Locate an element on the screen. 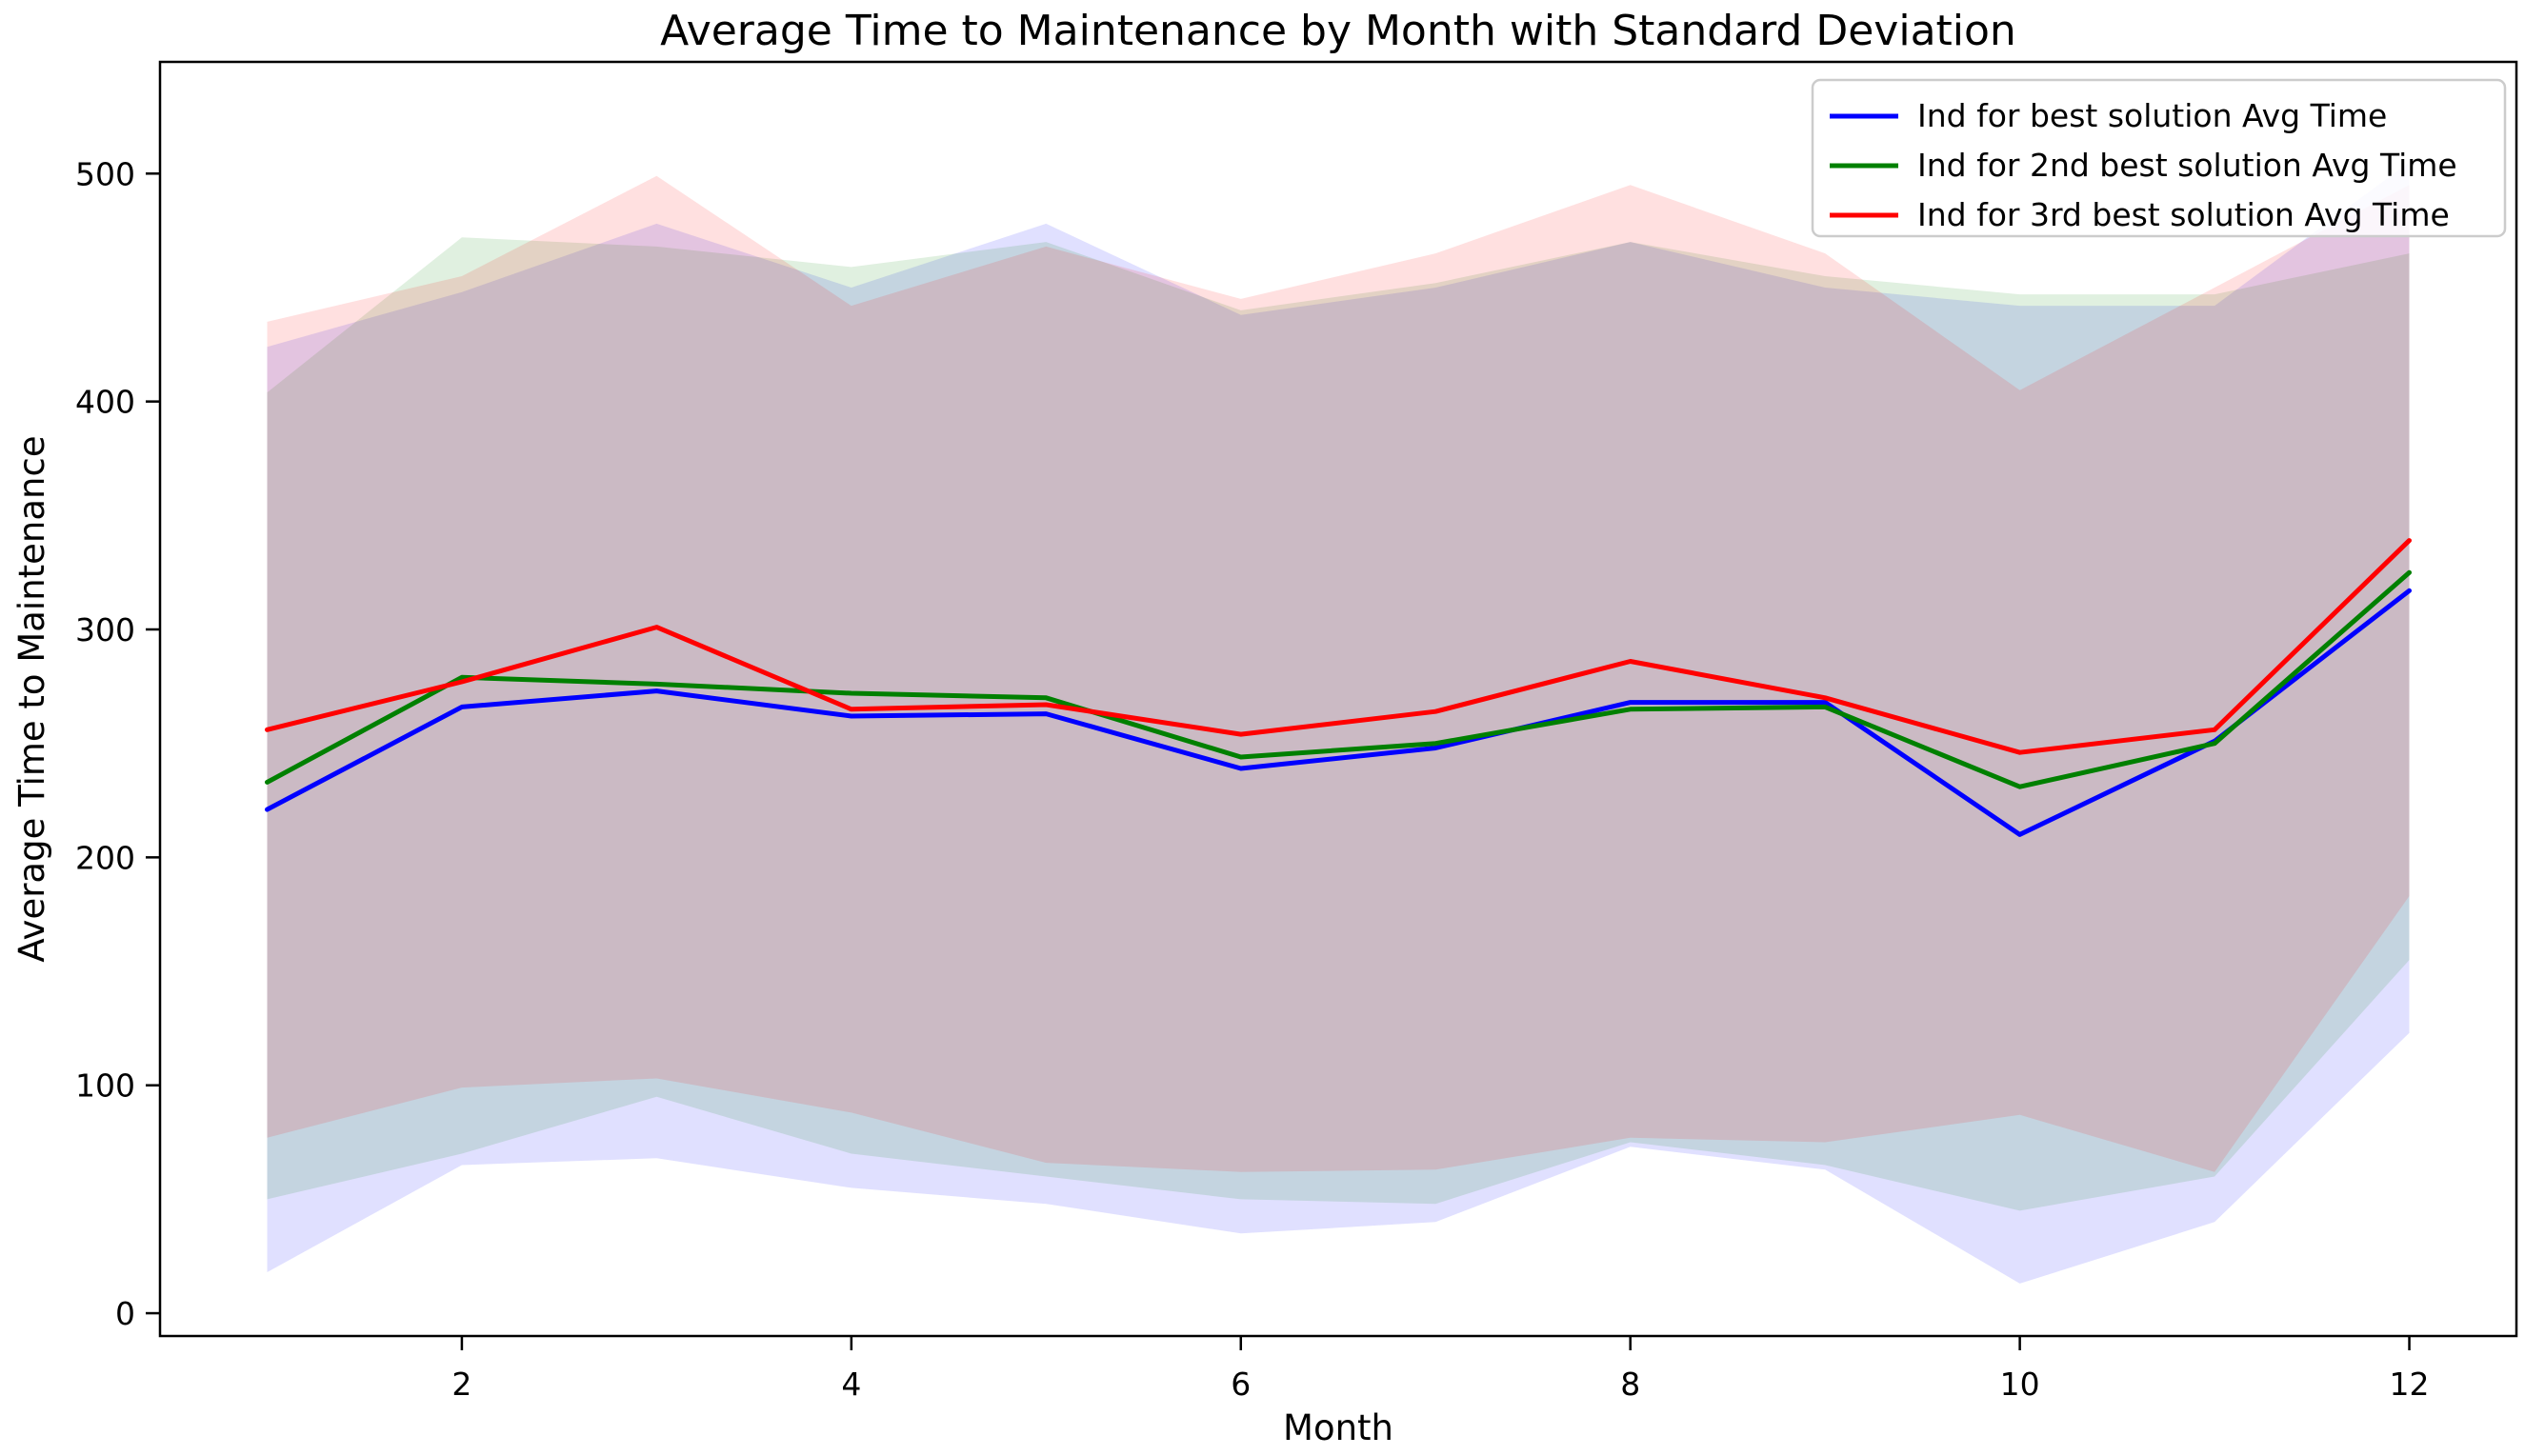 The height and width of the screenshot is (1456, 2545). legend-label-ind-for-2nd-best-solution-avg-time: Ind for 2nd best solution Avg Time is located at coordinates (2187, 166).